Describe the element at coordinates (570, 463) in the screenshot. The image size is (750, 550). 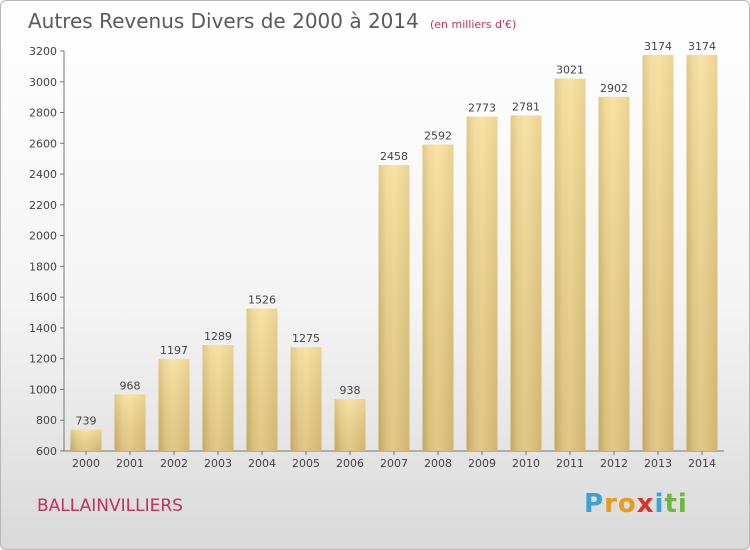
I see `x-tick-label: 2011` at that location.